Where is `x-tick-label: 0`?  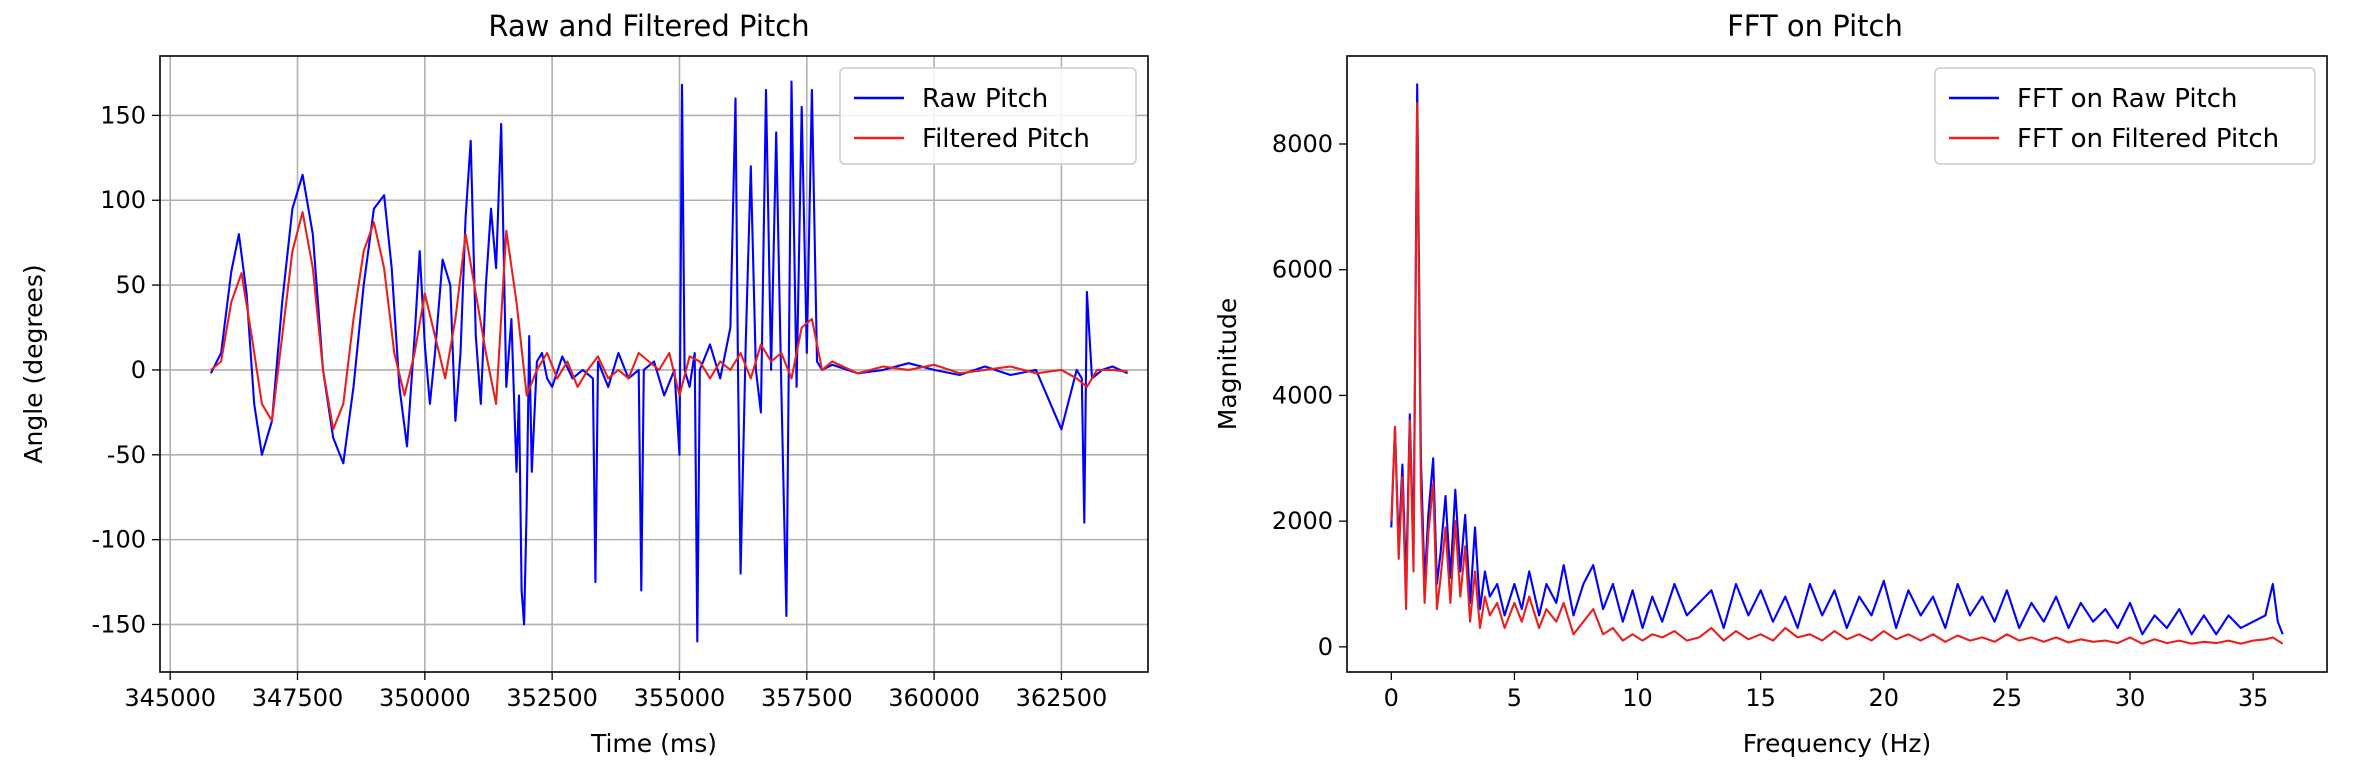
x-tick-label: 0 is located at coordinates (1391, 698).